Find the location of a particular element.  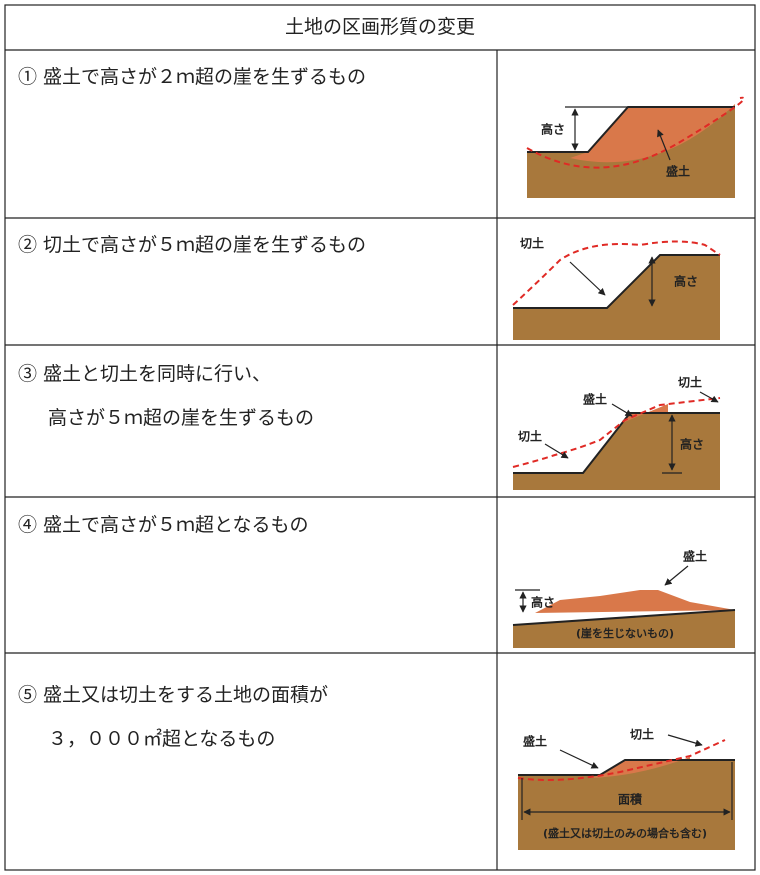

row-text: ⑤ 盛土又は切土をする土地の面積が is located at coordinates (173, 695).